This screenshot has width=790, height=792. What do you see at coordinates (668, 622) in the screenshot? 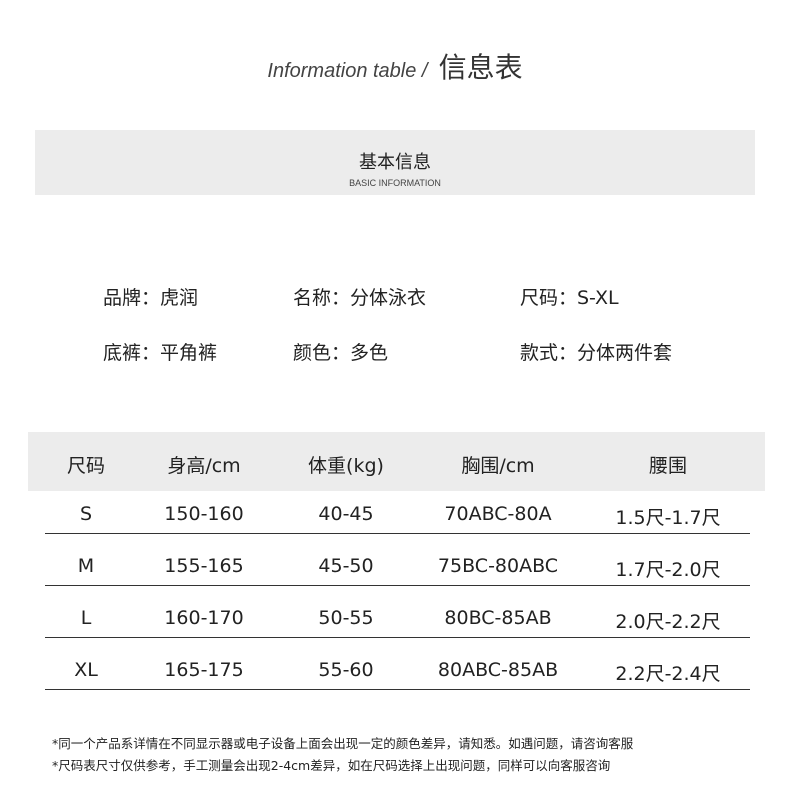
I see `table-cell: 2.0尺-2.2尺` at bounding box center [668, 622].